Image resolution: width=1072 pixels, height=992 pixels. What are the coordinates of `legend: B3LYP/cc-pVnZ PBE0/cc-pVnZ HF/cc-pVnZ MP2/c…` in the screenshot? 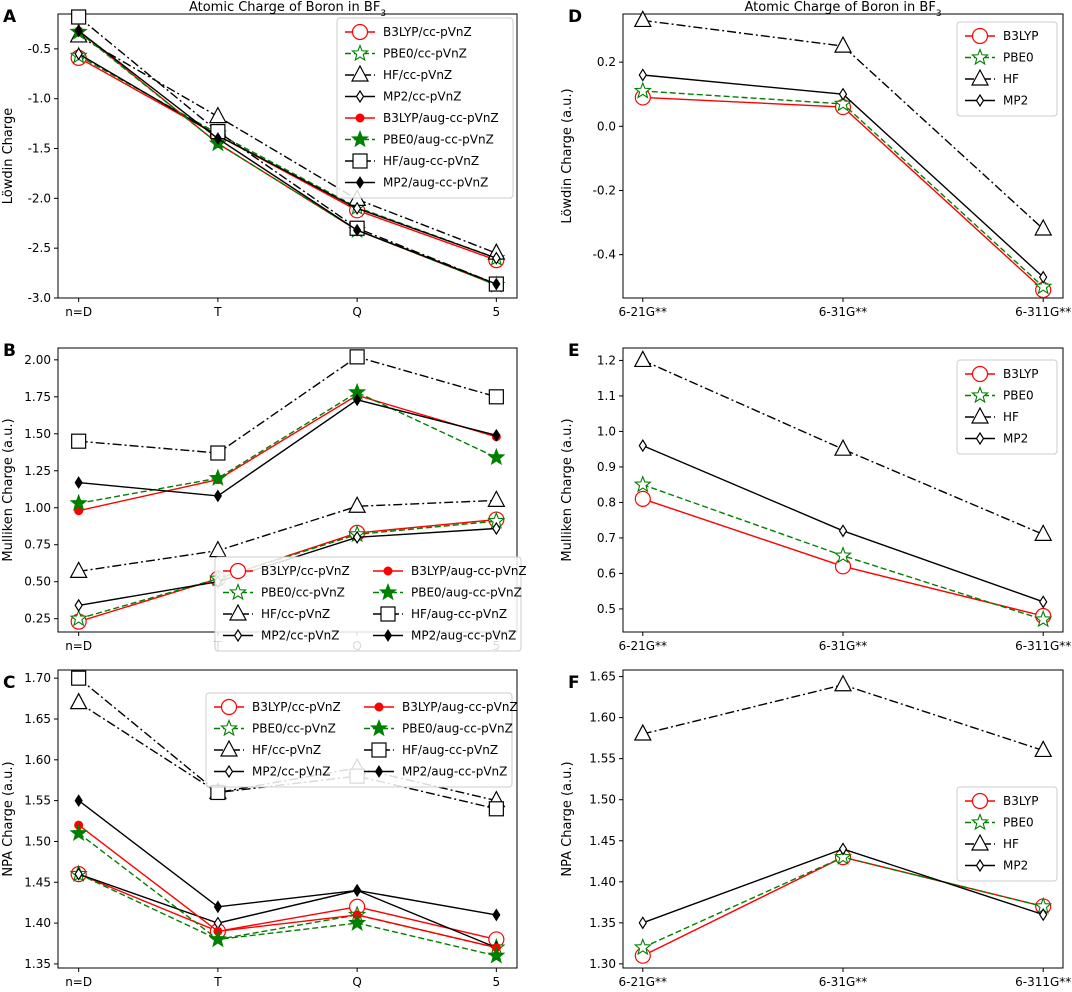 It's located at (370, 604).